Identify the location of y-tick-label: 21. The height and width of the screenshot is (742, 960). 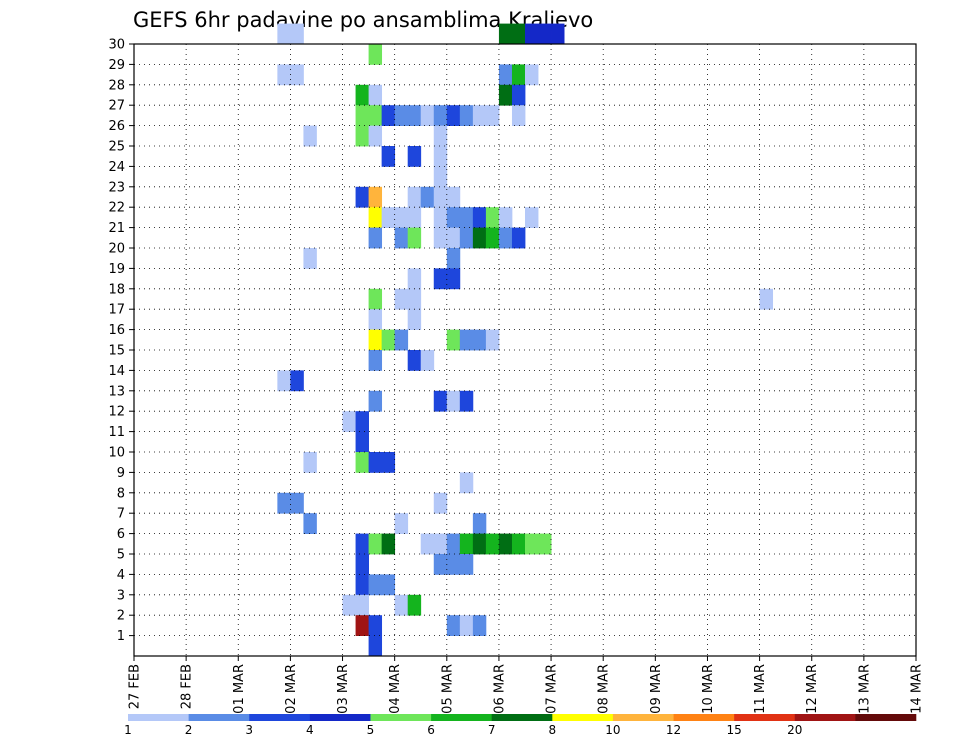
(116, 228).